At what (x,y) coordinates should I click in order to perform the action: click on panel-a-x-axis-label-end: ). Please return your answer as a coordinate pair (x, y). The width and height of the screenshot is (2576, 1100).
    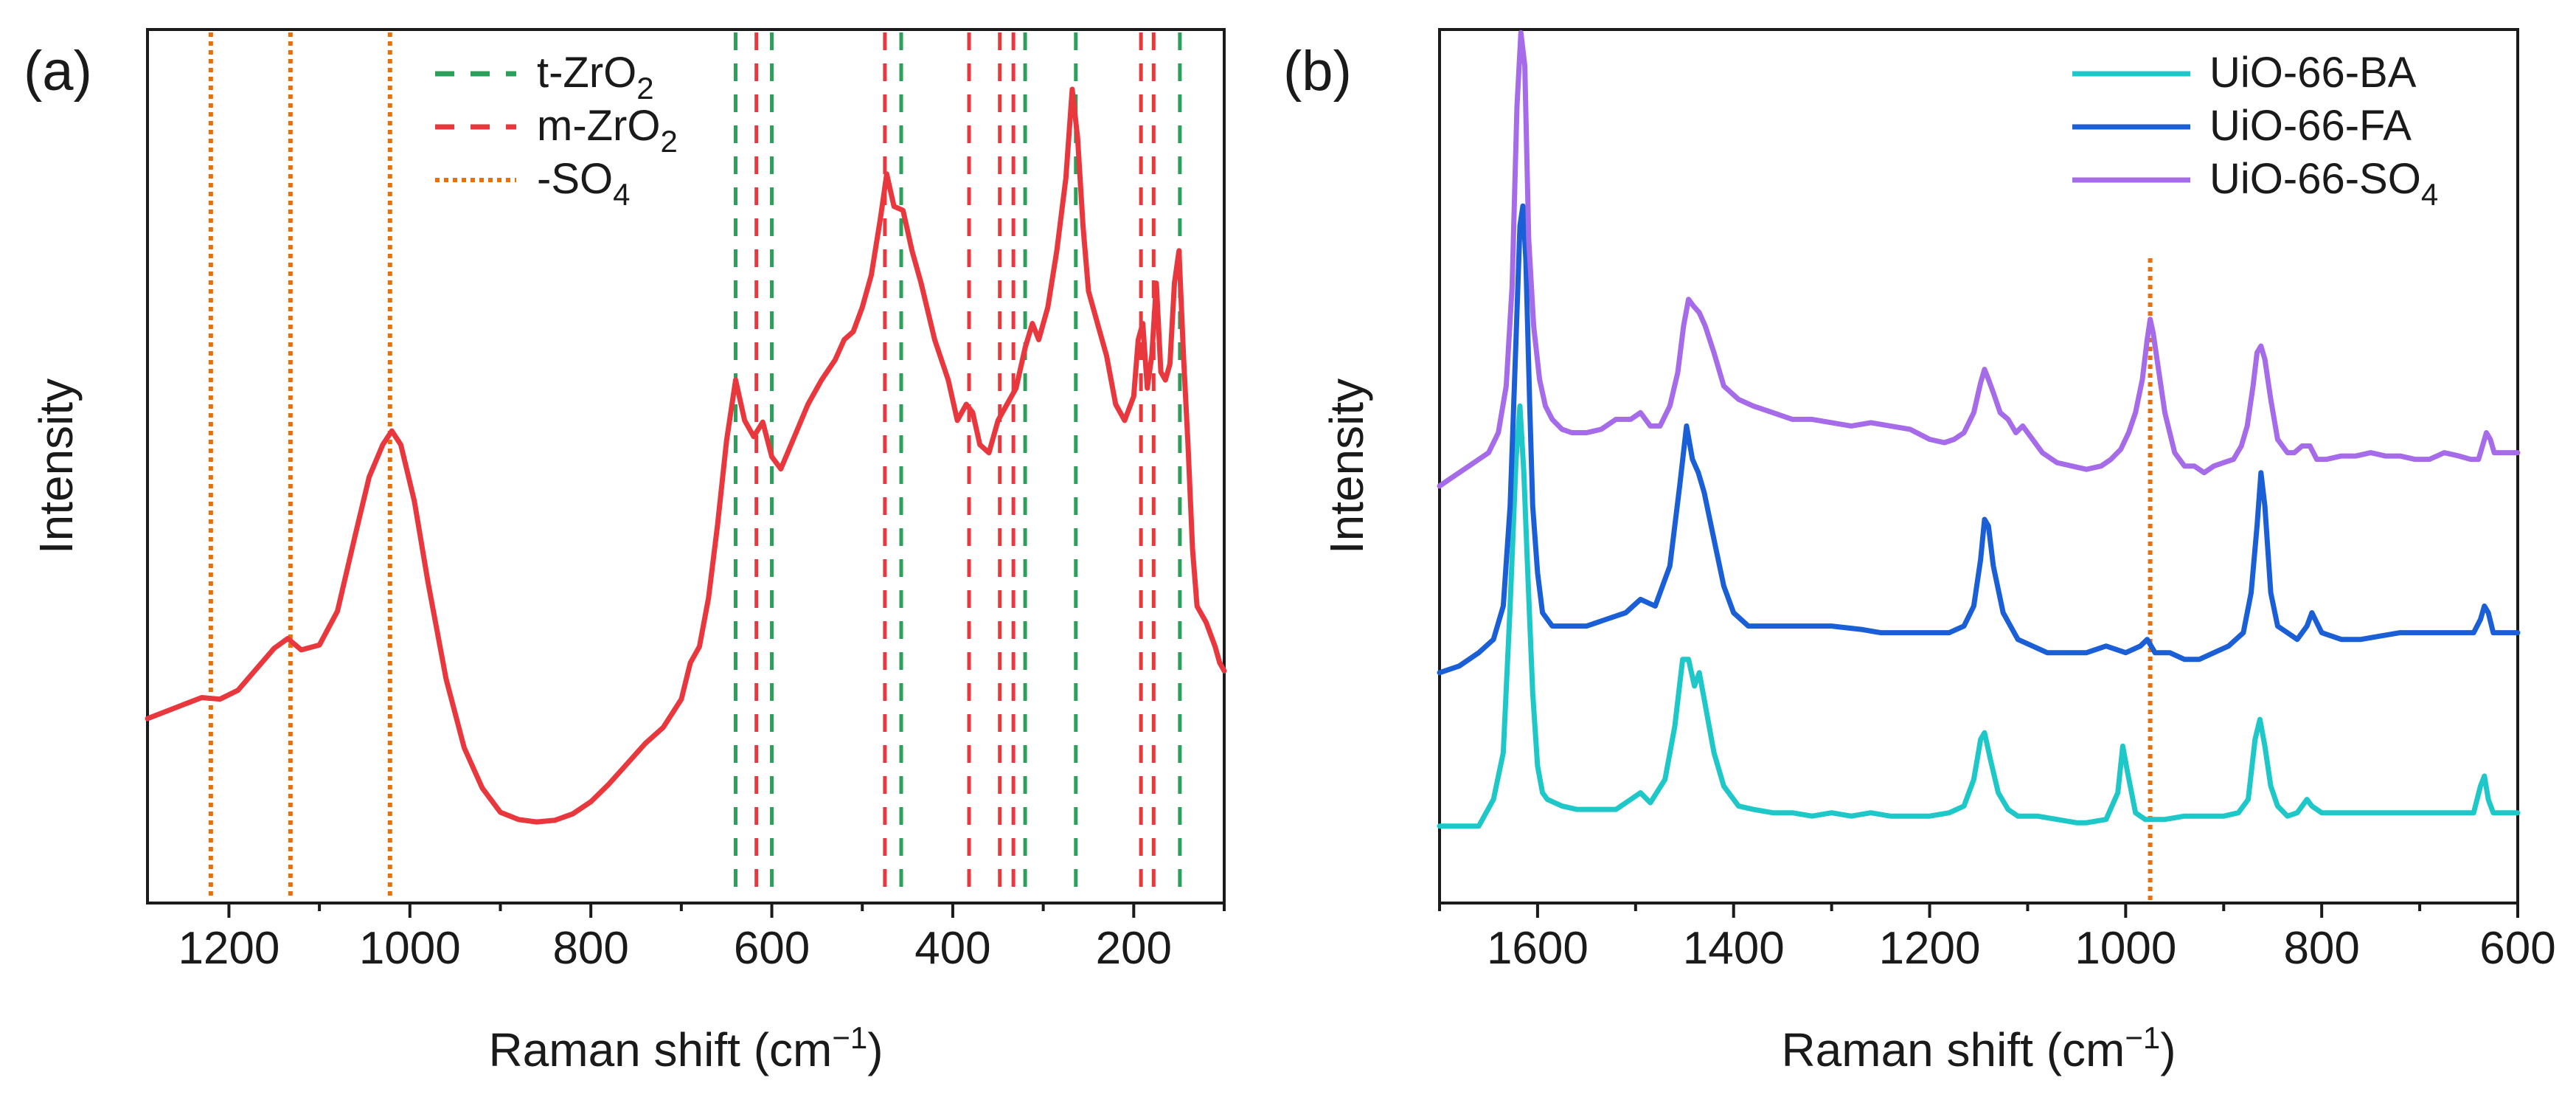
    Looking at the image, I should click on (875, 1049).